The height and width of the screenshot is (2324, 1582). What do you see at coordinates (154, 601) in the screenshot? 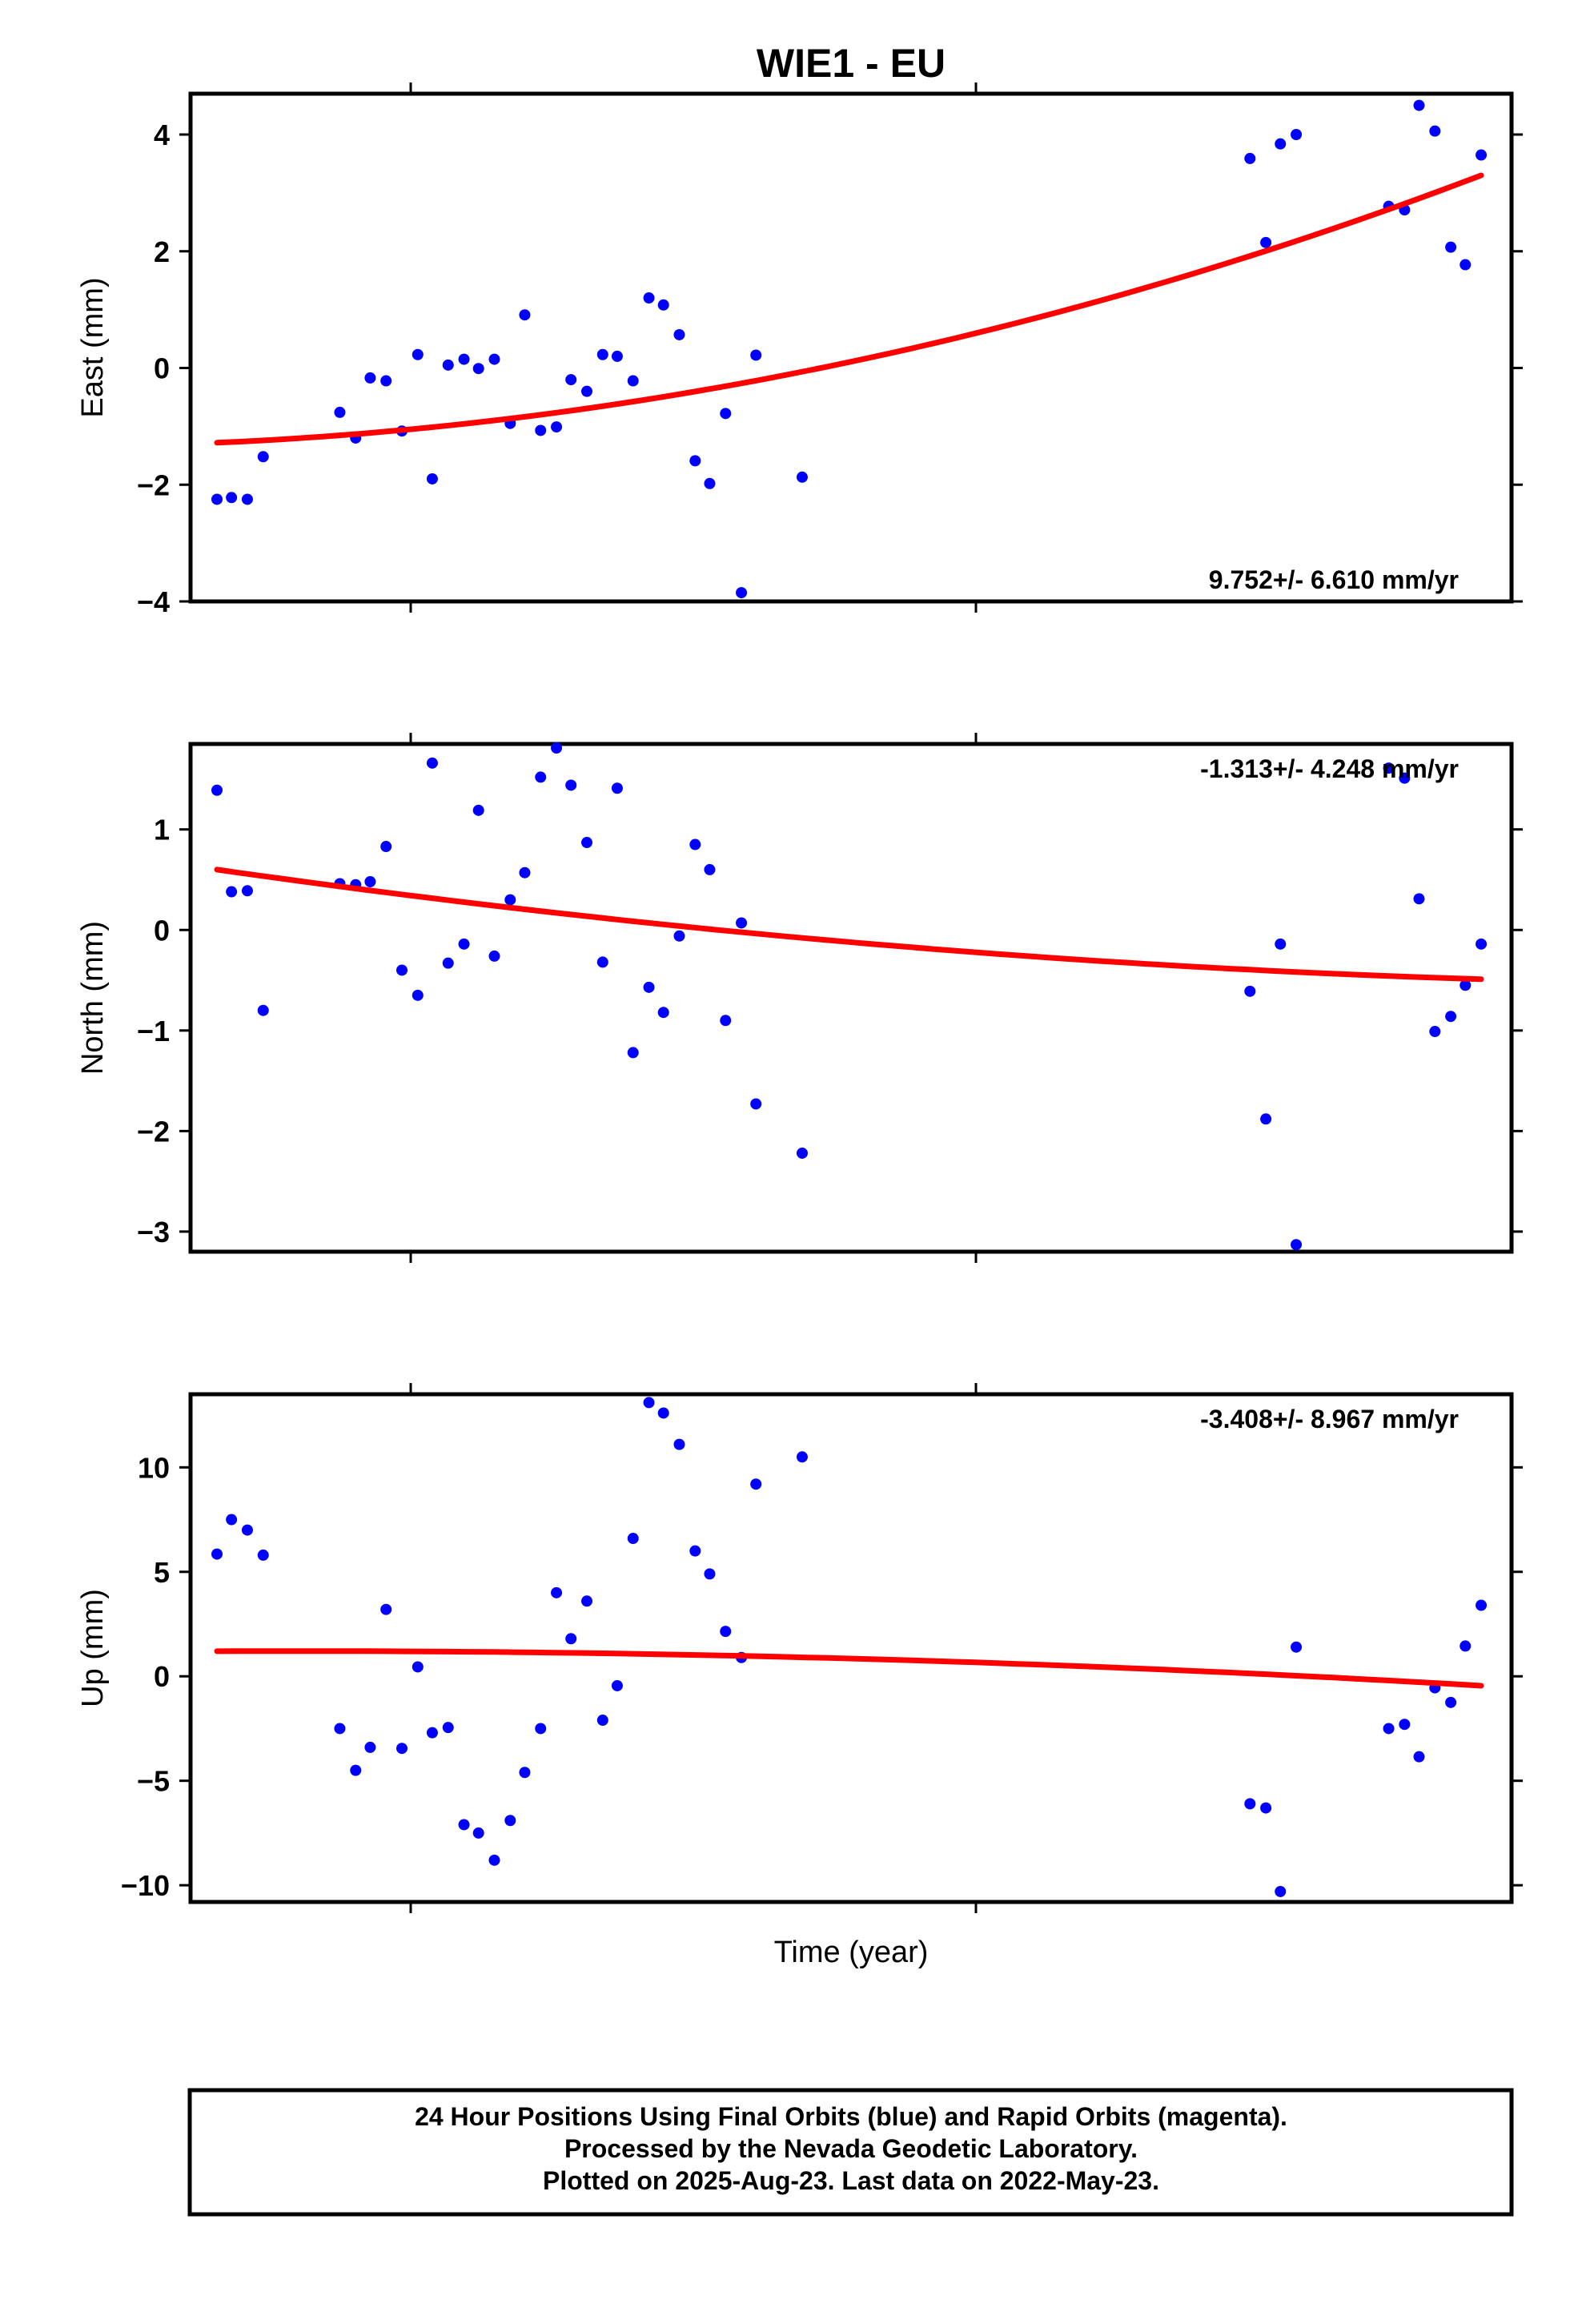
I see `east-ytick-label: −4` at bounding box center [154, 601].